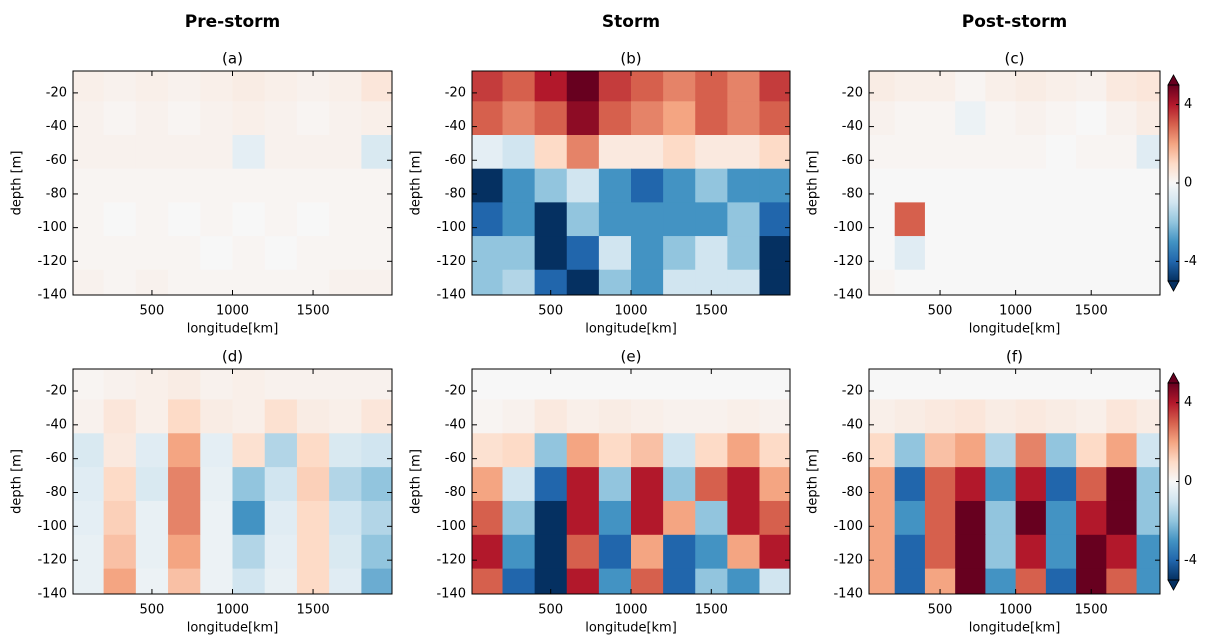 Image resolution: width=1212 pixels, height=637 pixels. Describe the element at coordinates (631, 183) in the screenshot. I see `heatmap` at that location.